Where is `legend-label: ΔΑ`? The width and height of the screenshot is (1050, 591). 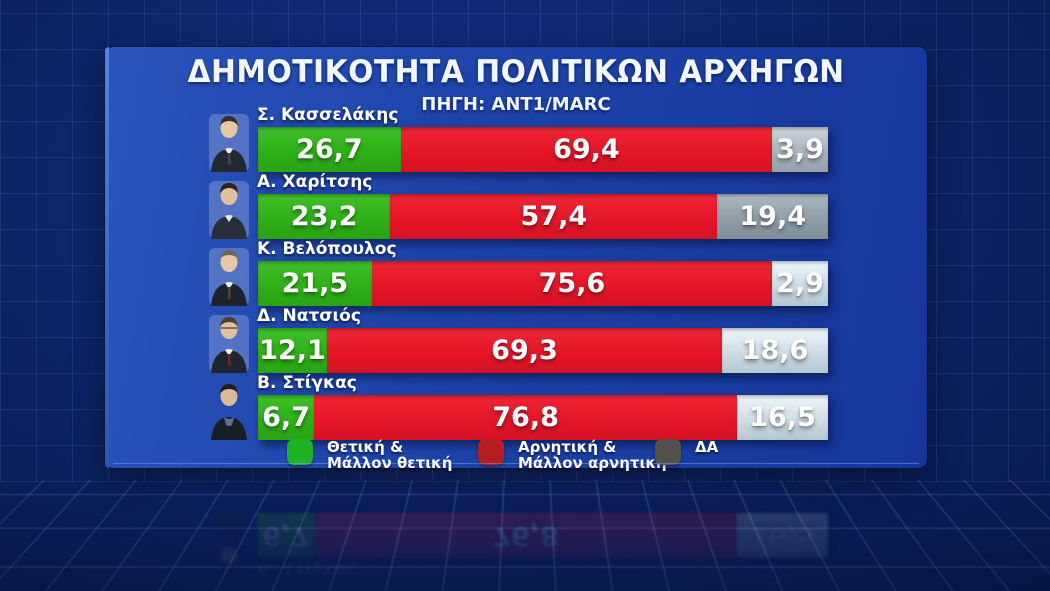
legend-label: ΔΑ is located at coordinates (706, 447).